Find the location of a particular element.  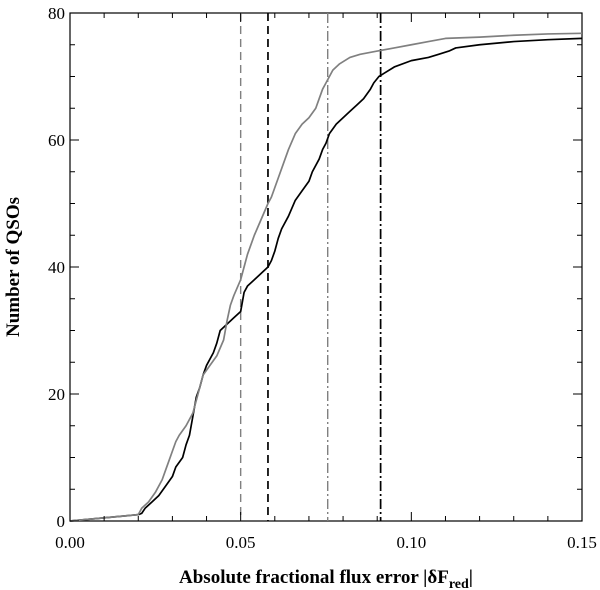

x-axis-title: Absolute fractional flux error |δFred| is located at coordinates (326, 578).